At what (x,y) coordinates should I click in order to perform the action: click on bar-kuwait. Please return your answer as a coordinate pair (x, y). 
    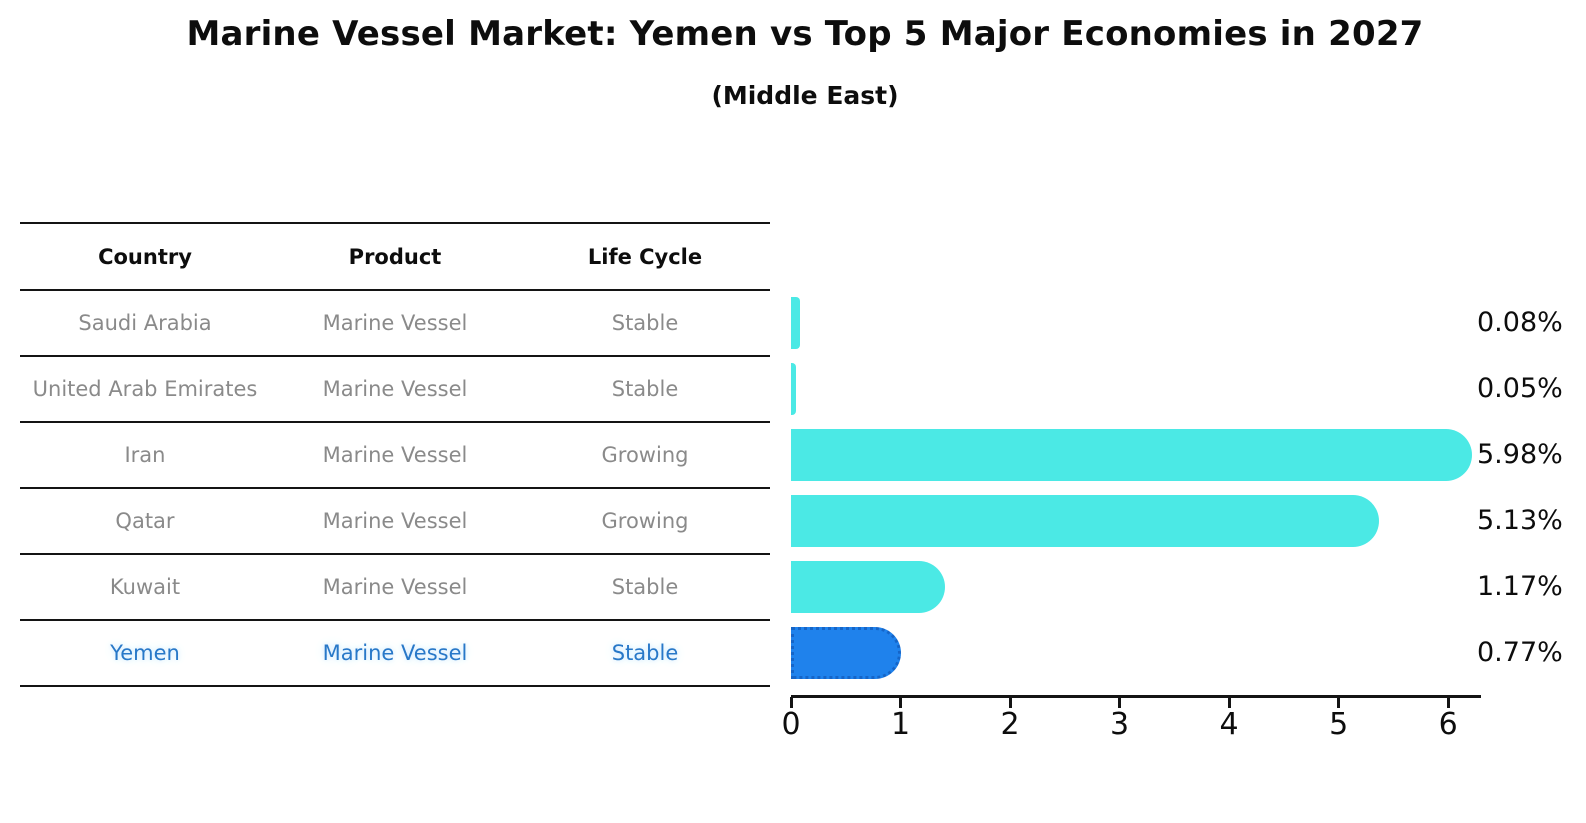
    Looking at the image, I should click on (868, 587).